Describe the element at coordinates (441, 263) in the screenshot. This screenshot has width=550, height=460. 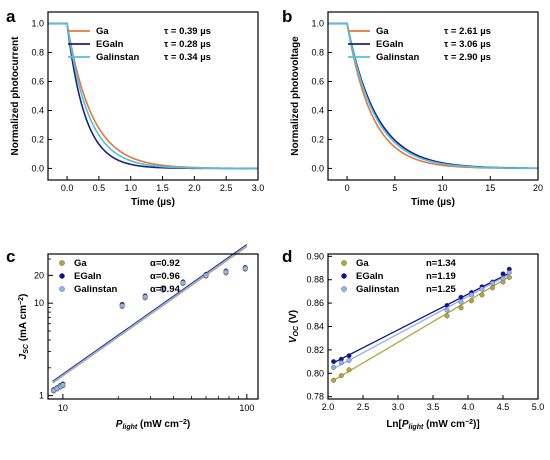
I see `legend-n: n=1.34` at that location.